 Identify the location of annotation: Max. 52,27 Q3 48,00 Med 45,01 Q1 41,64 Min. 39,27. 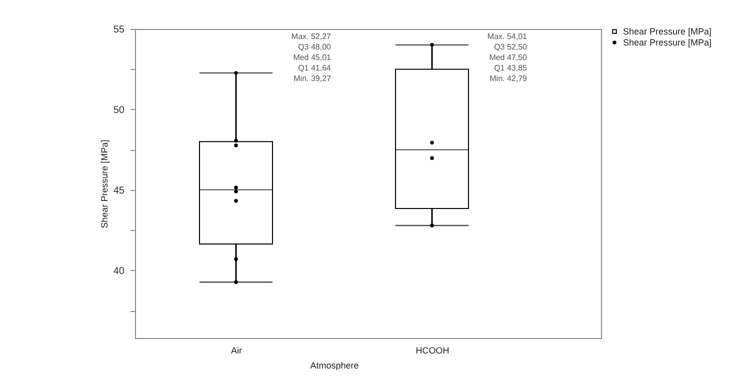
(311, 57).